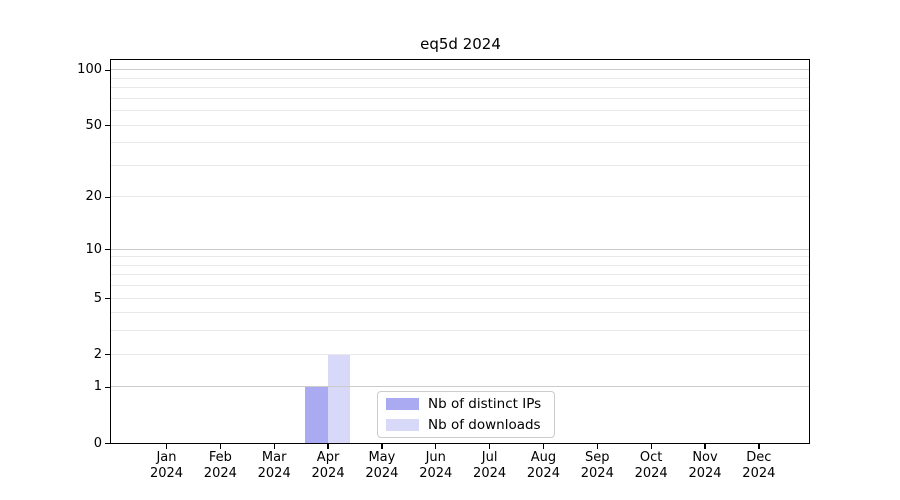 This screenshot has width=900, height=500. What do you see at coordinates (543, 457) in the screenshot?
I see `x-tick-month: Aug` at bounding box center [543, 457].